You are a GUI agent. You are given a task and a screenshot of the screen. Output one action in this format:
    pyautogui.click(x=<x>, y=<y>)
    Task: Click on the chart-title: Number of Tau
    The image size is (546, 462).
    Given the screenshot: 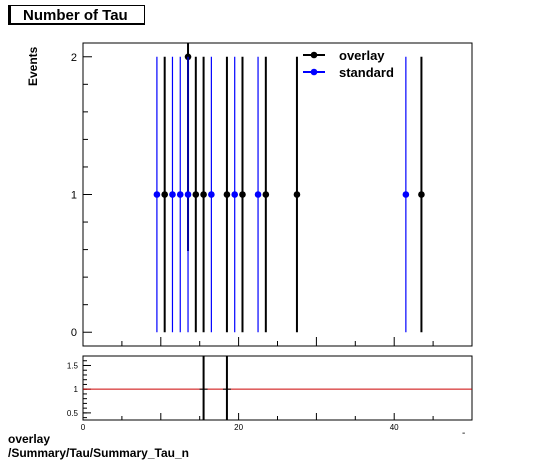 What is the action you would take?
    pyautogui.click(x=75, y=15)
    